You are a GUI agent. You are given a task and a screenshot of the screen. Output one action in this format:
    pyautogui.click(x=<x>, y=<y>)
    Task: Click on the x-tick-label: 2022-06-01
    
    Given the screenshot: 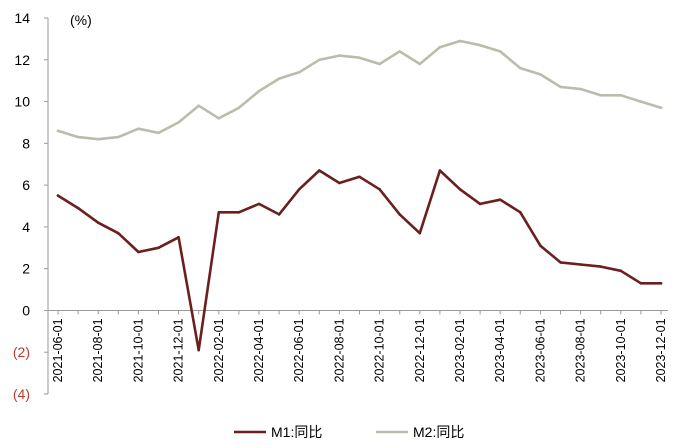 What is the action you would take?
    pyautogui.click(x=299, y=350)
    